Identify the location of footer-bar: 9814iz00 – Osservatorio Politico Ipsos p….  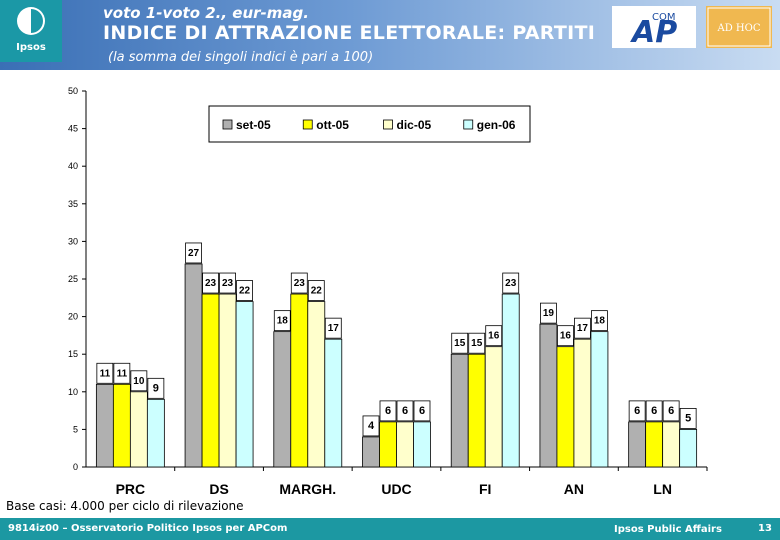
(390, 529).